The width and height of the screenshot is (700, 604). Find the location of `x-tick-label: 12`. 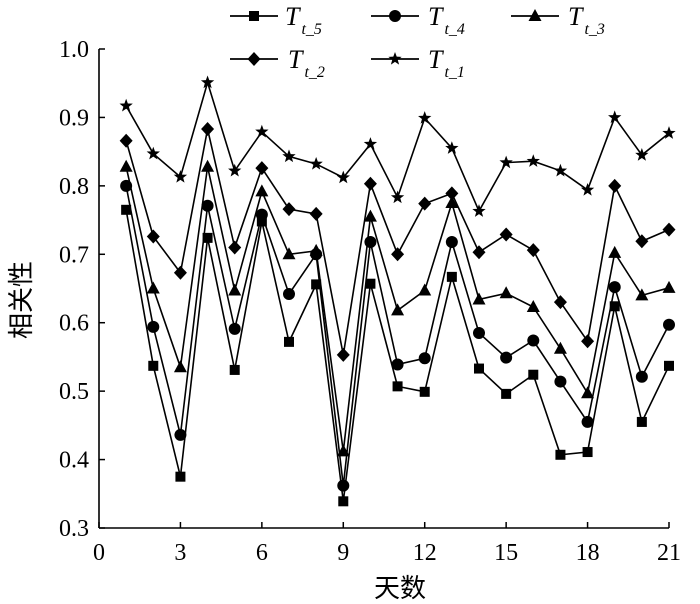

x-tick-label: 12 is located at coordinates (425, 553).